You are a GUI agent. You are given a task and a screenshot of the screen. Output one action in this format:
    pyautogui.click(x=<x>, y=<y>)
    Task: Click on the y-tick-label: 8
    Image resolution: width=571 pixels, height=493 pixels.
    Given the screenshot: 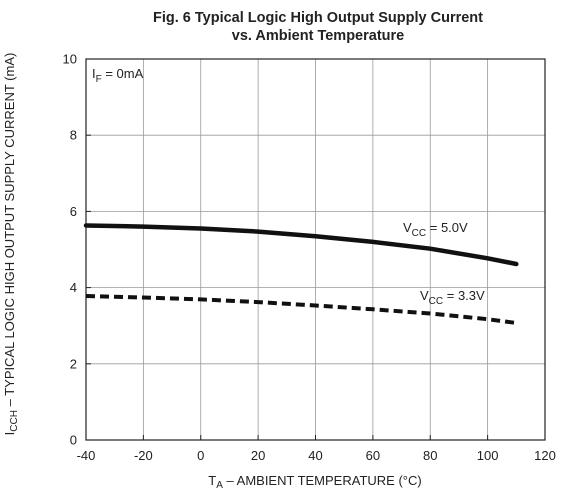 What is the action you would take?
    pyautogui.click(x=73, y=135)
    